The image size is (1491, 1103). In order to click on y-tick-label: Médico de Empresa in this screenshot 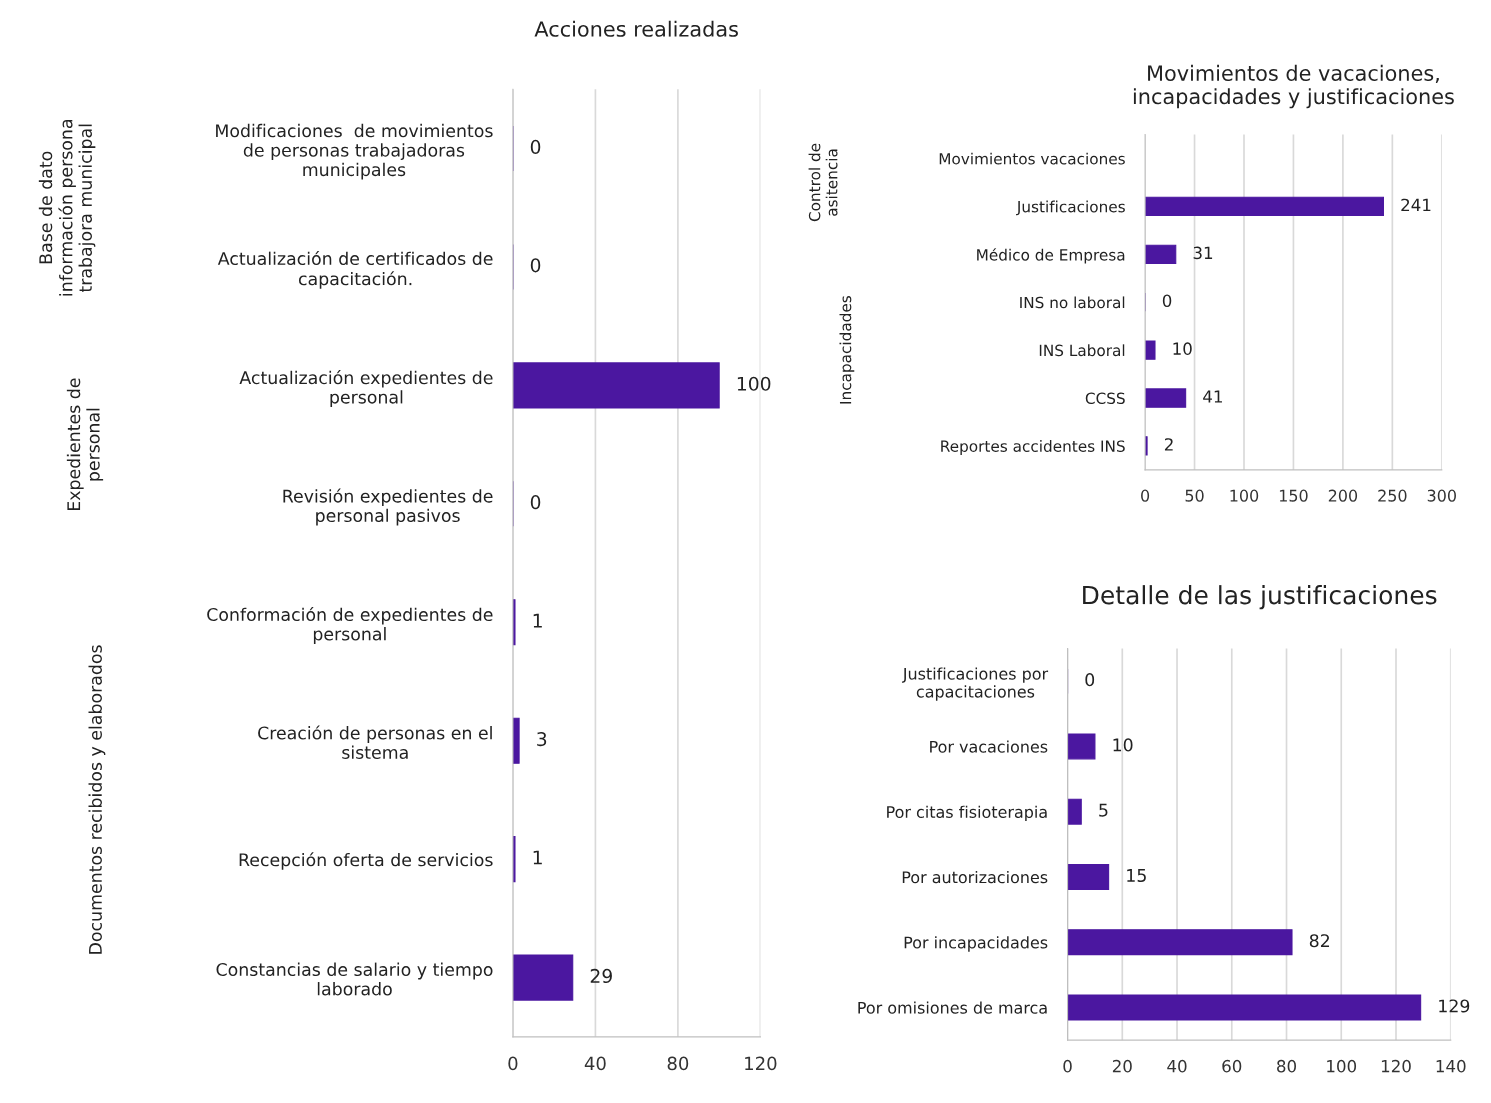, I will do `click(1051, 256)`.